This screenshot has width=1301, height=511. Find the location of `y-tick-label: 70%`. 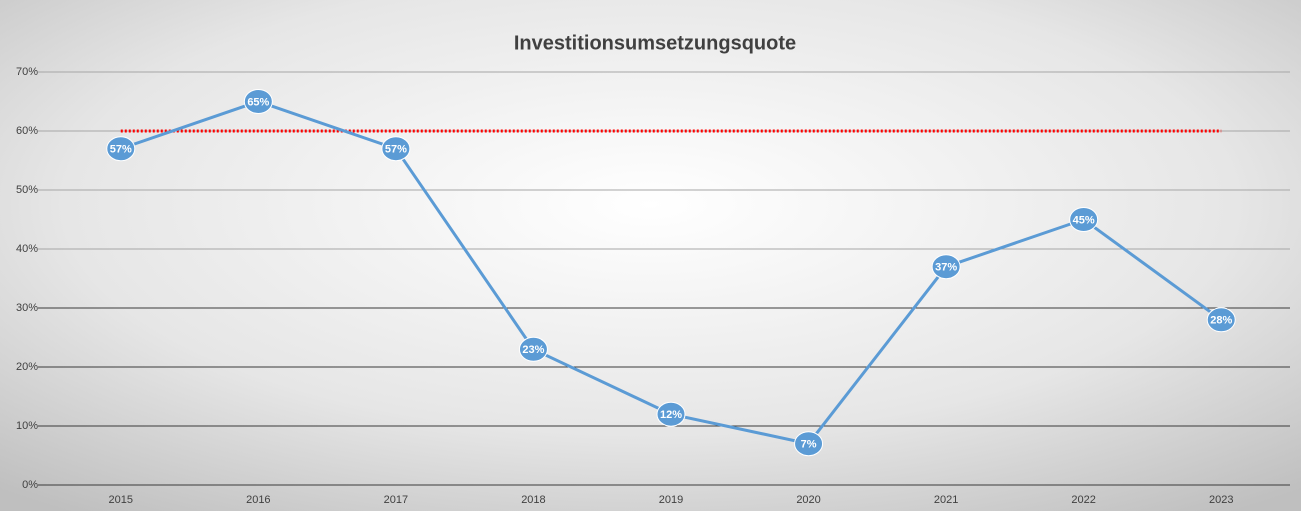

y-tick-label: 70% is located at coordinates (27, 72).